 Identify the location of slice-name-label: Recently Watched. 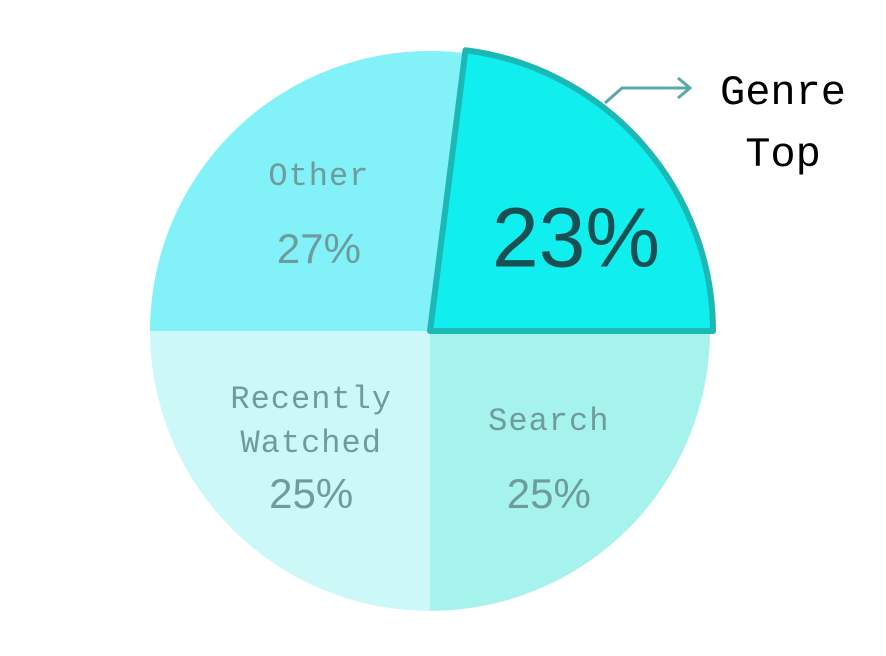
(311, 421).